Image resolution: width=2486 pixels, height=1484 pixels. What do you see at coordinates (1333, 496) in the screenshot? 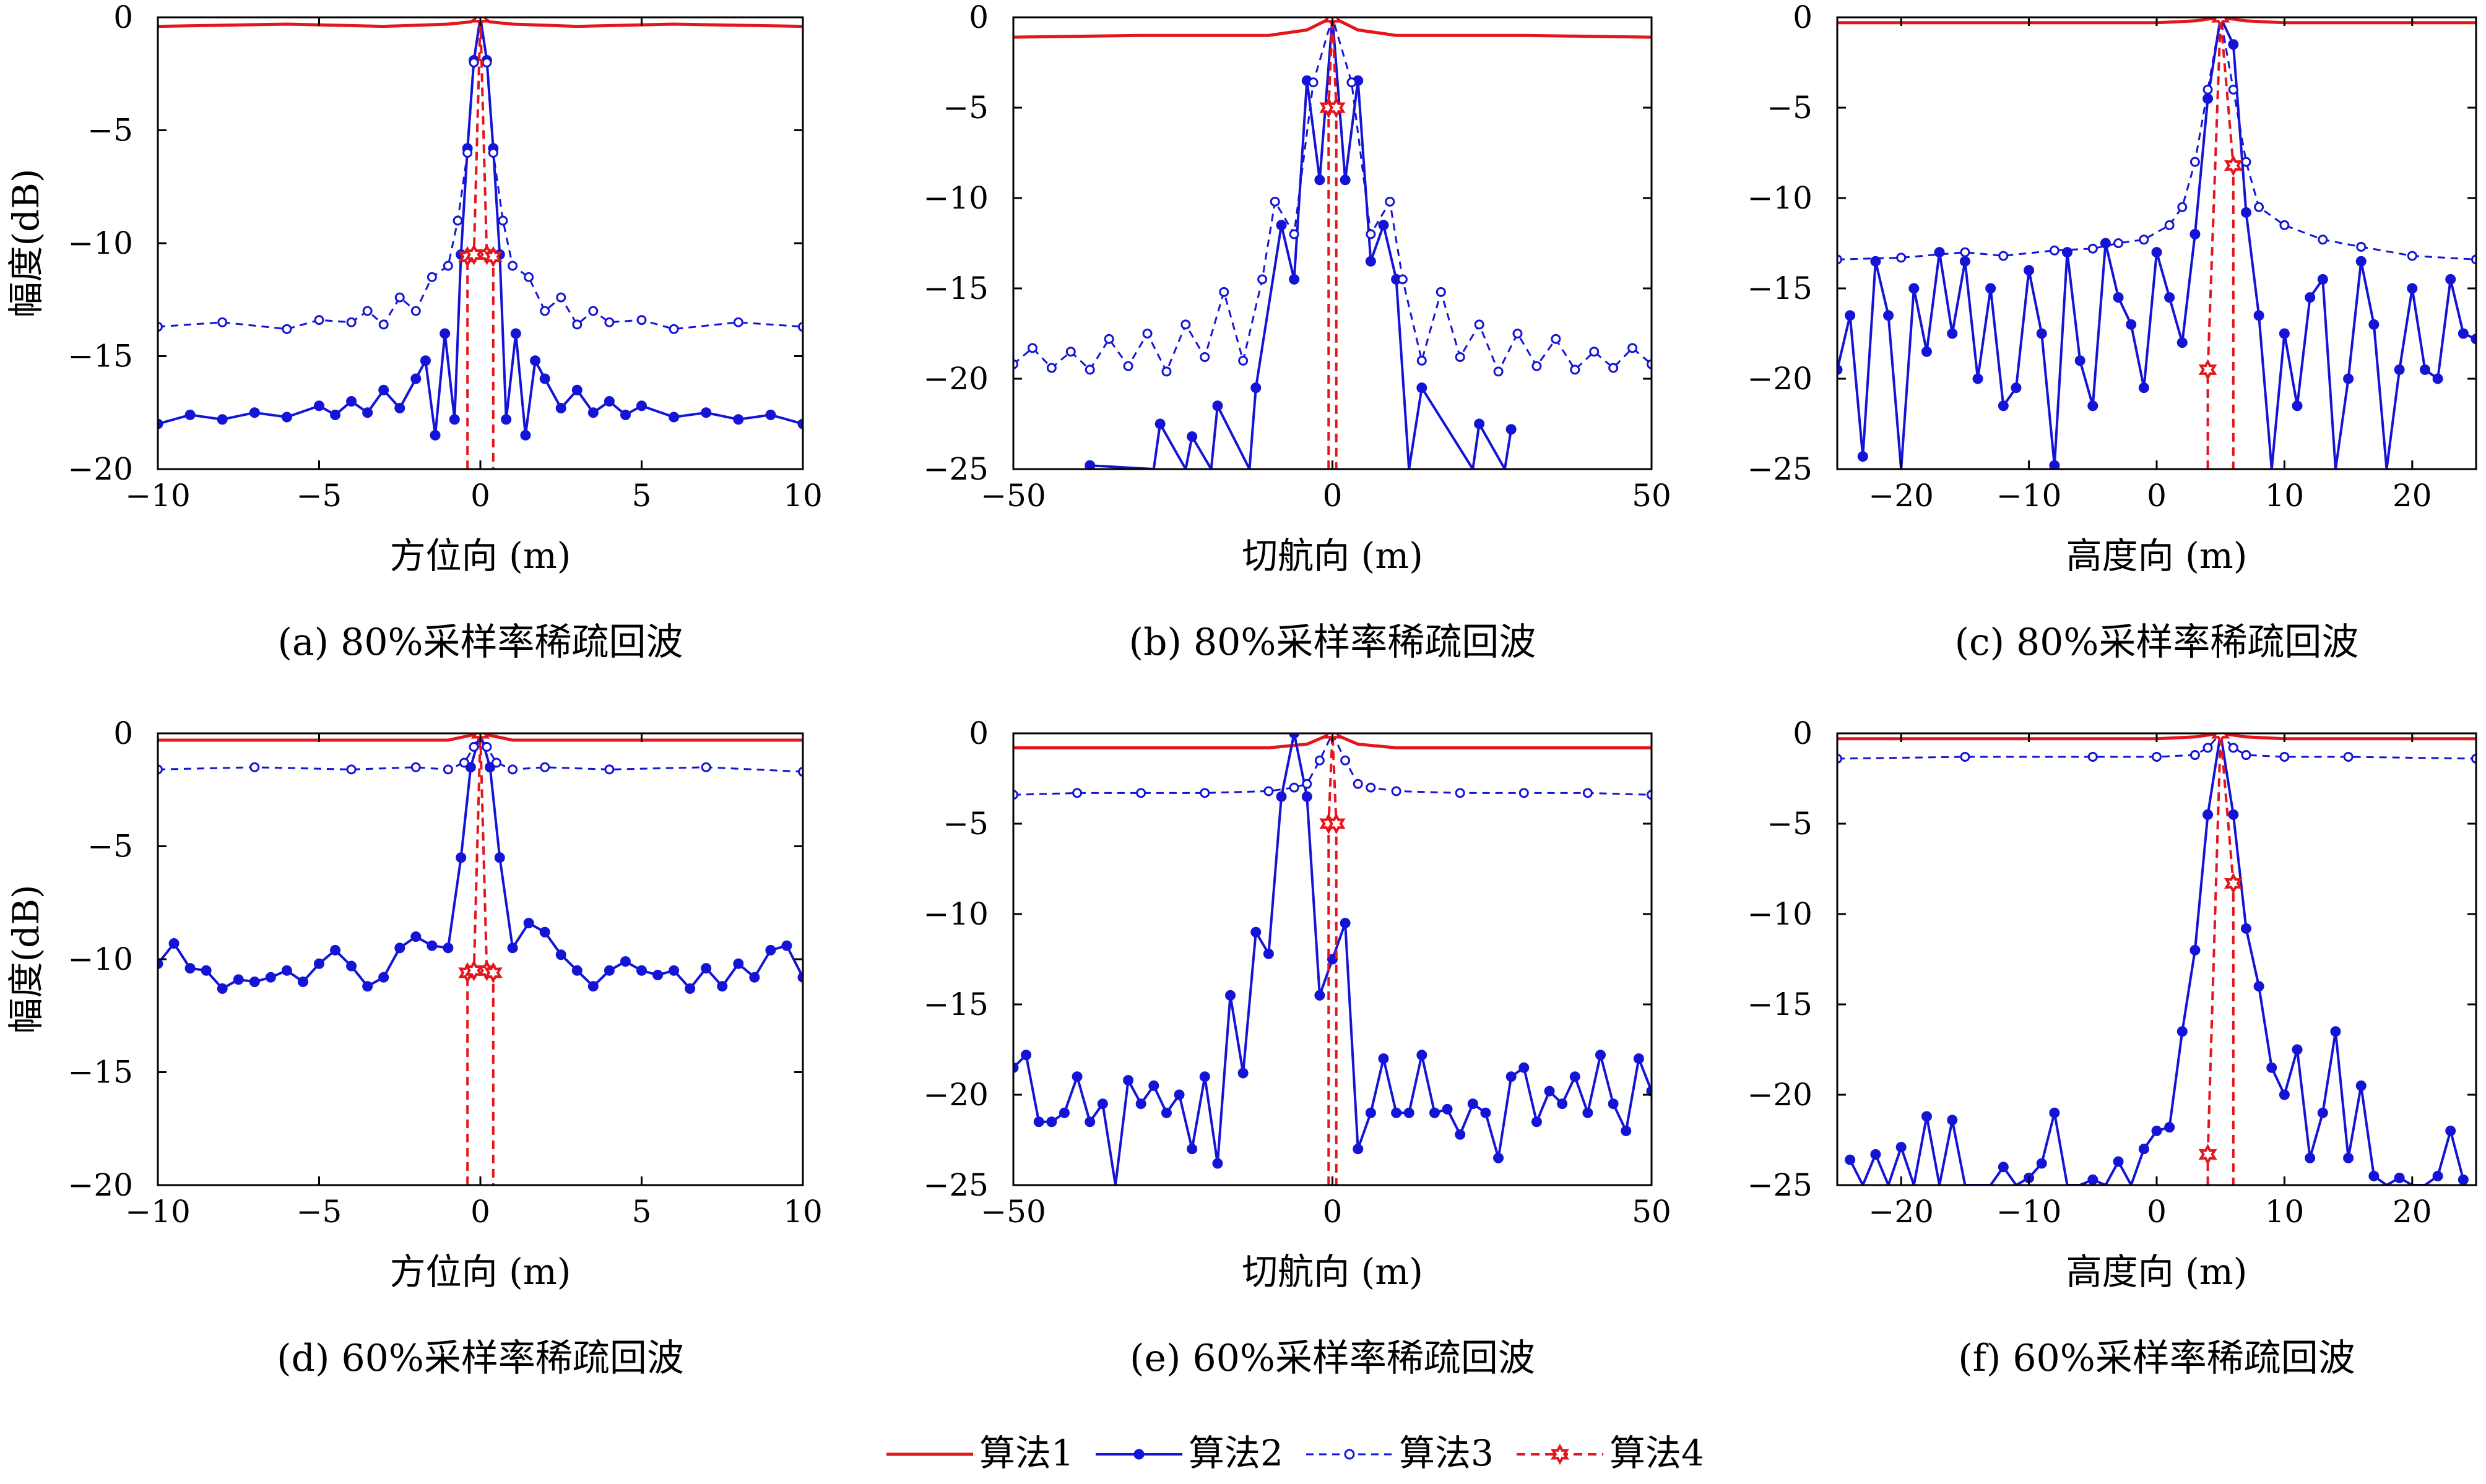
I see `x-tick-label: 0` at bounding box center [1333, 496].